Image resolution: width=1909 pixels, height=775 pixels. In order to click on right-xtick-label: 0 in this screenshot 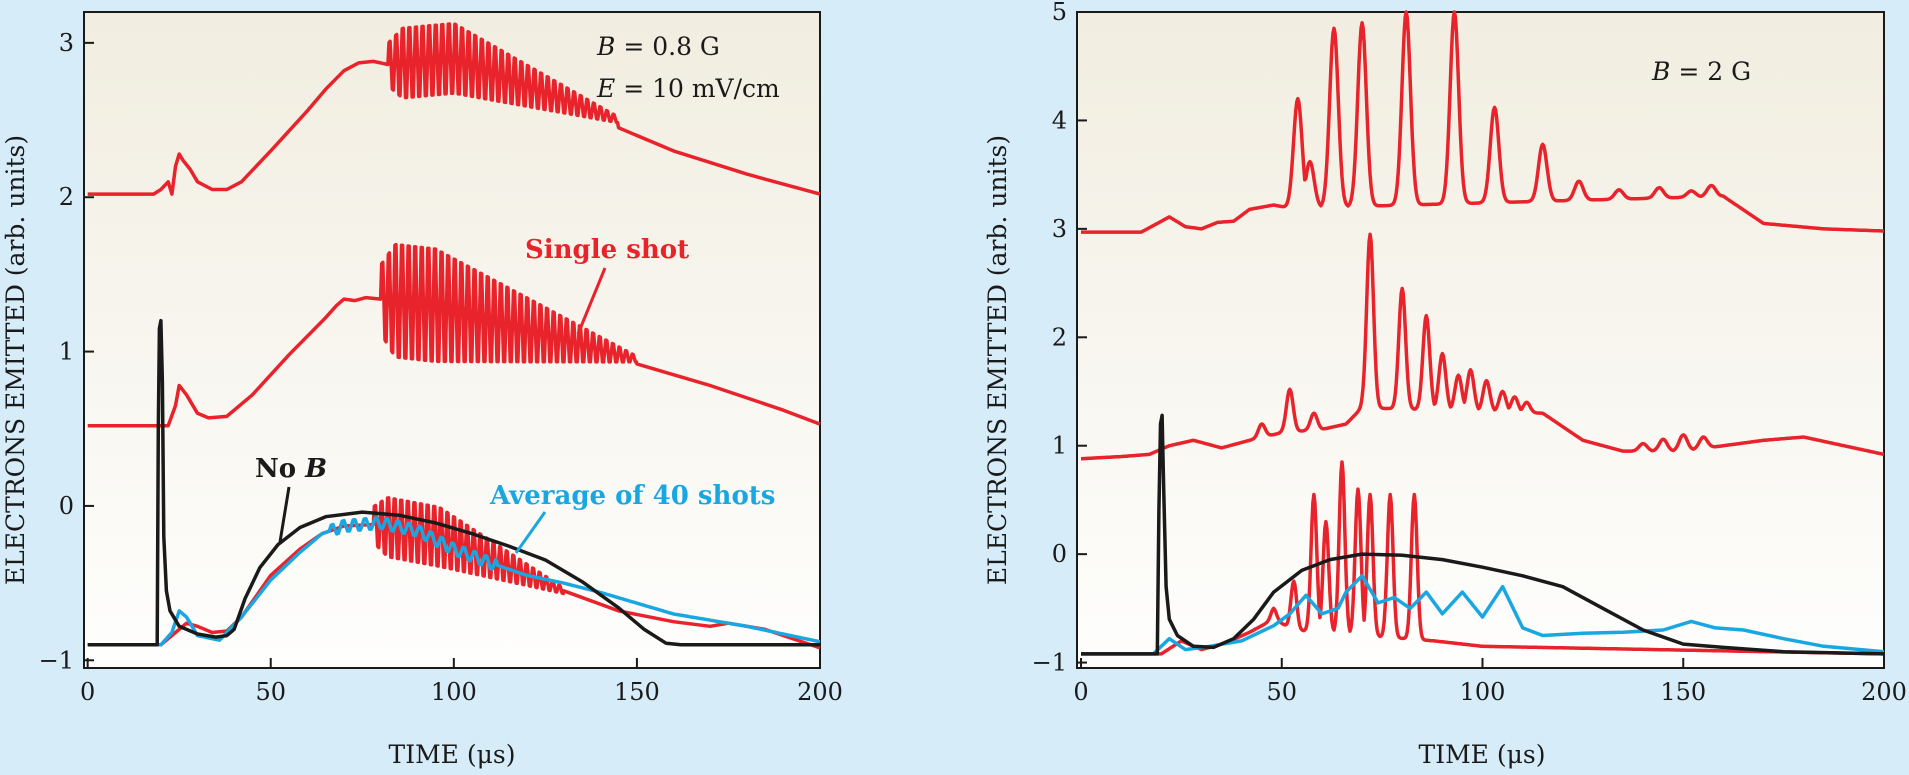, I will do `click(1080, 692)`.